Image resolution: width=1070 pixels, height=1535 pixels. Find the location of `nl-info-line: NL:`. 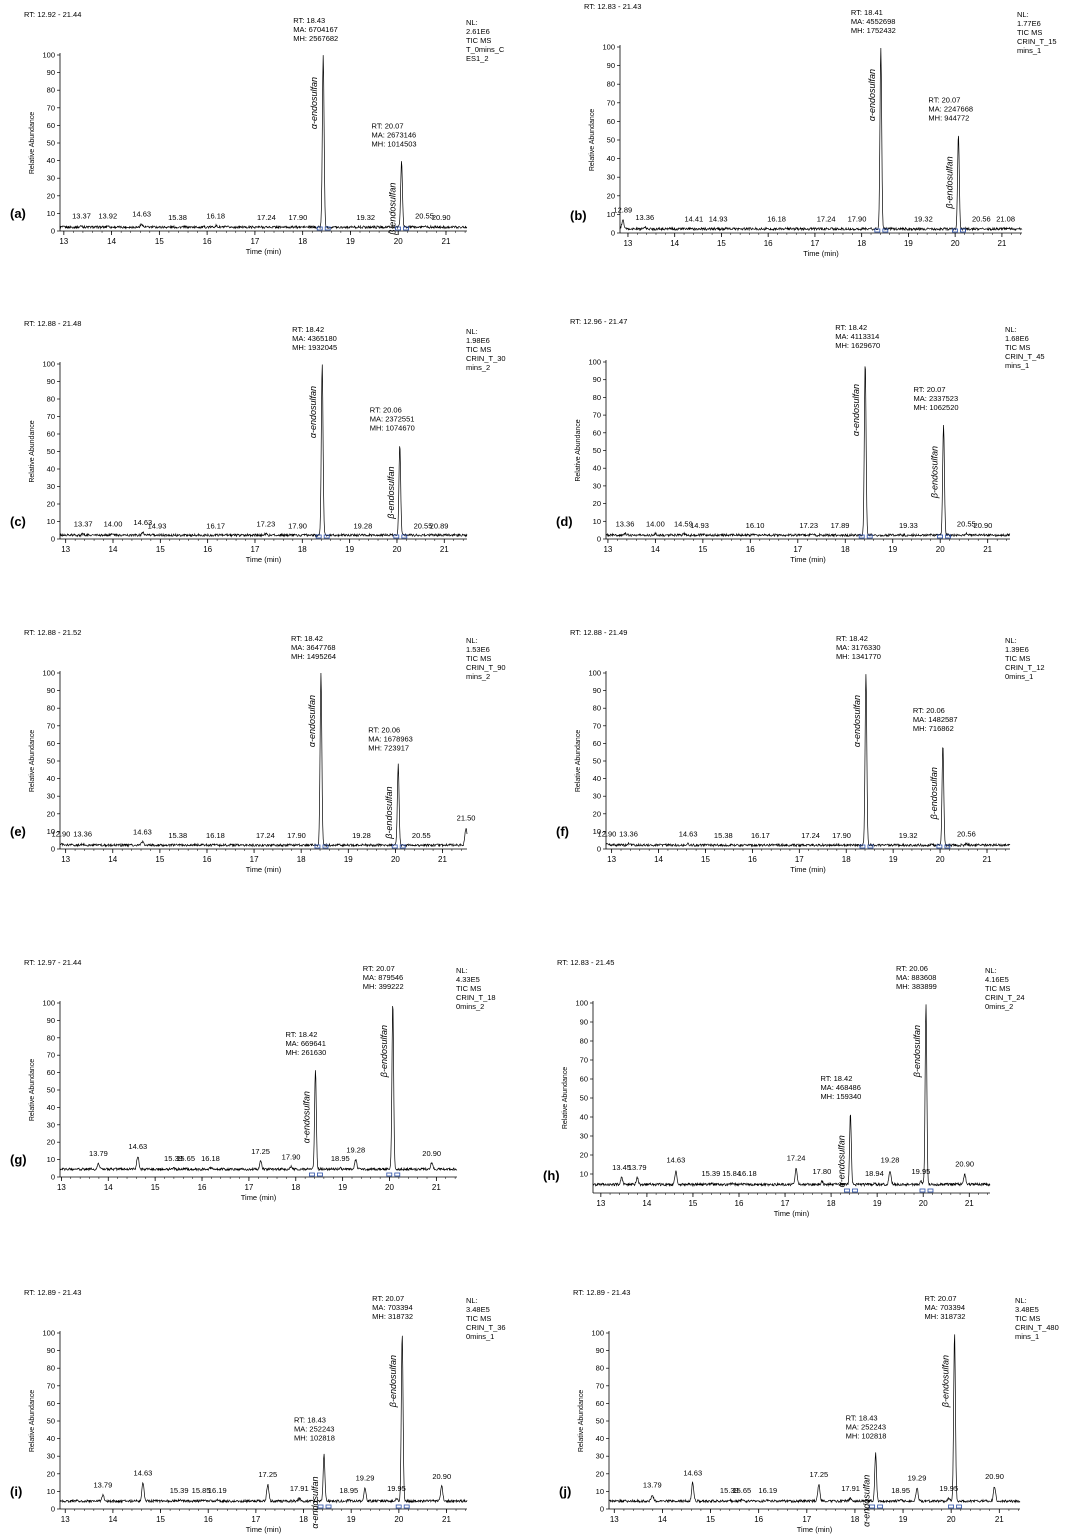

nl-info-line: NL: is located at coordinates (462, 970).